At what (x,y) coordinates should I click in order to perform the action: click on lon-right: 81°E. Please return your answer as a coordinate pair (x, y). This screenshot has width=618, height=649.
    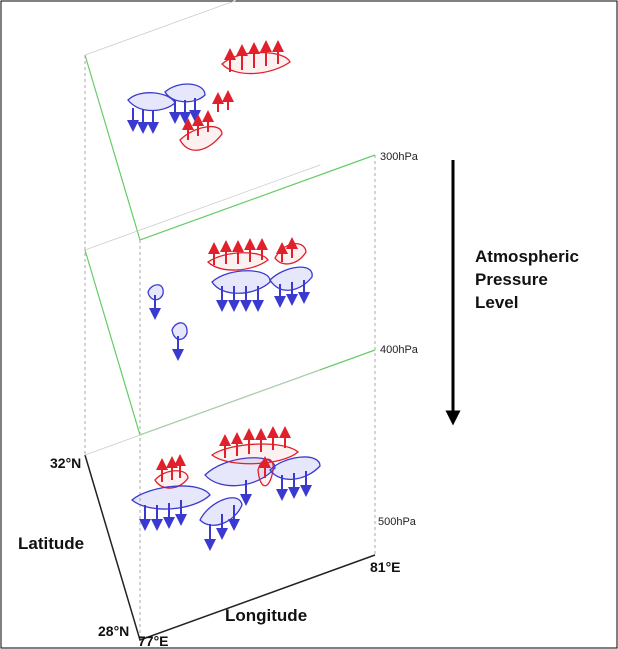
    Looking at the image, I should click on (385, 567).